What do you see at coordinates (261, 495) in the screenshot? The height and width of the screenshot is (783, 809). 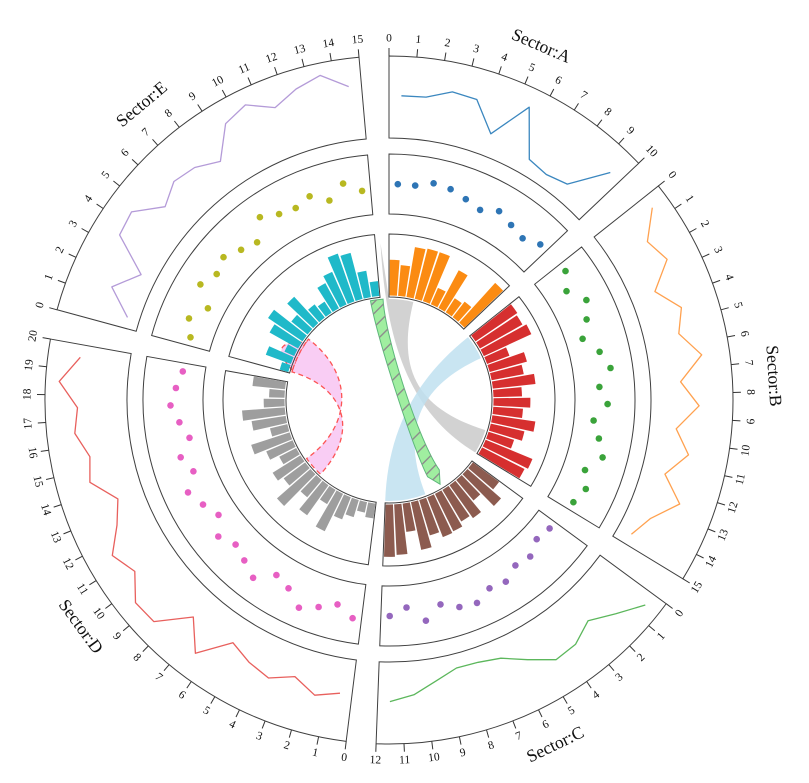 I see `sector-D-scatter` at bounding box center [261, 495].